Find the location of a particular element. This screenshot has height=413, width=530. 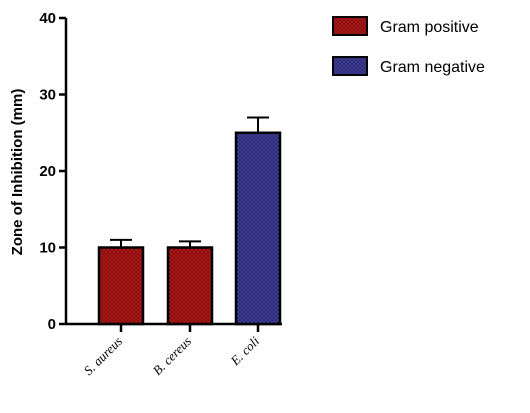

x-tick-label: B. cereus is located at coordinates (172, 356).